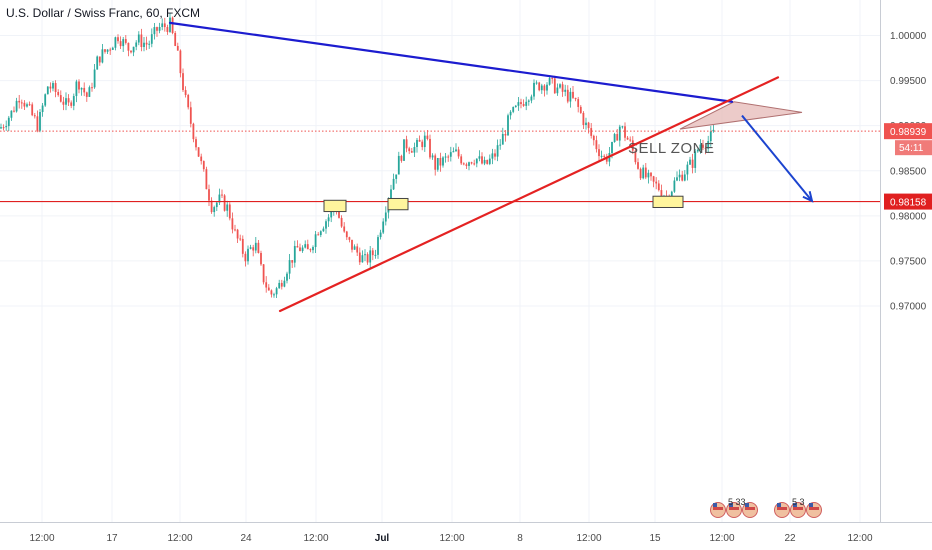 This screenshot has height=550, width=932. I want to click on current-price-tag-label: 0.98939, so click(908, 132).